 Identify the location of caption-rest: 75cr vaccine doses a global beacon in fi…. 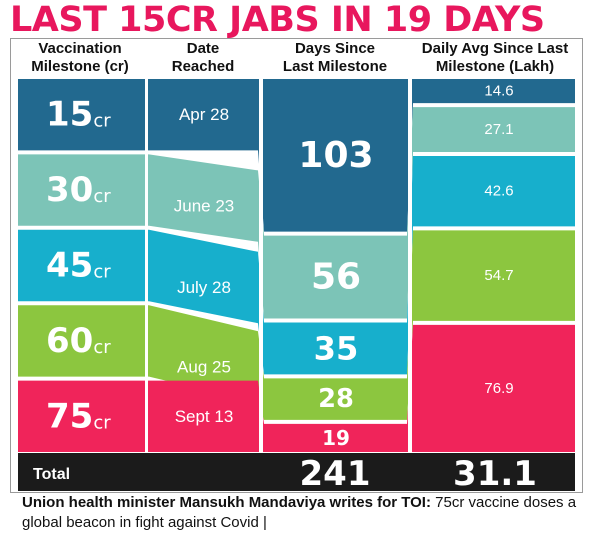
(299, 512).